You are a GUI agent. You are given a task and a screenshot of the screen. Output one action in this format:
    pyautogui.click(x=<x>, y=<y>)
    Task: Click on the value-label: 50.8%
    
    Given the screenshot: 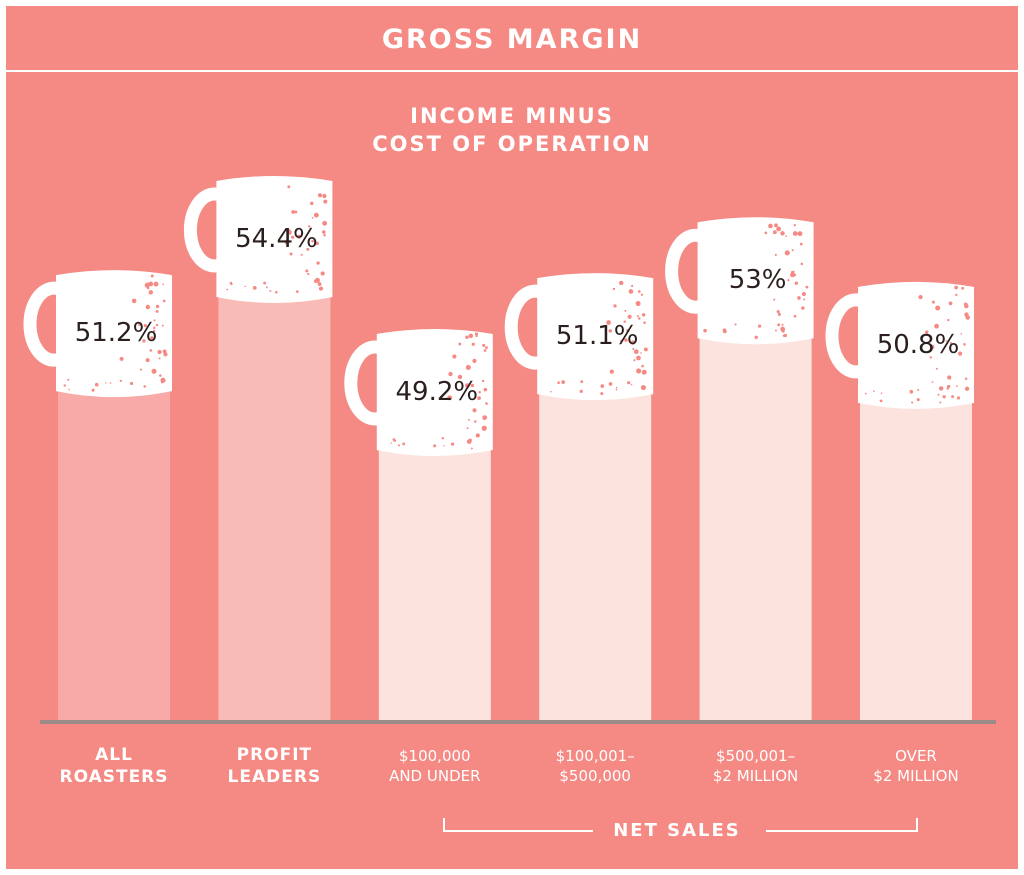 What is the action you would take?
    pyautogui.click(x=918, y=345)
    